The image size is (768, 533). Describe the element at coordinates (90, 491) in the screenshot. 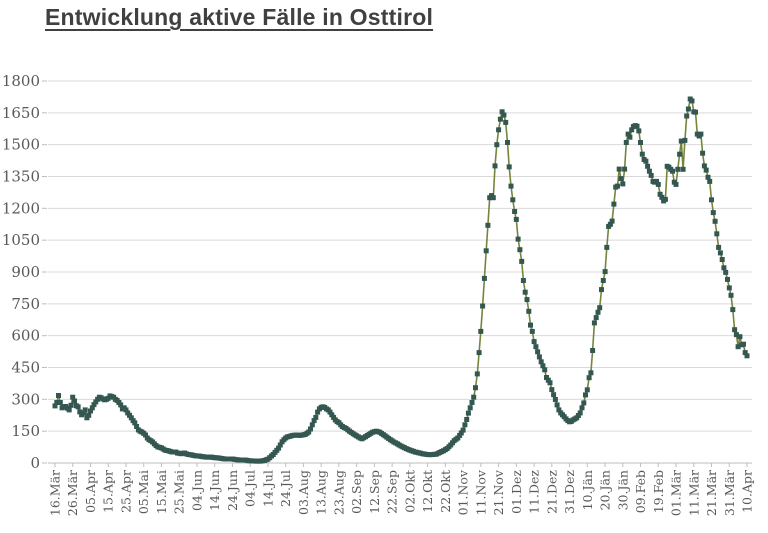

I see `x-axis-tick-label: 05.Apr` at that location.